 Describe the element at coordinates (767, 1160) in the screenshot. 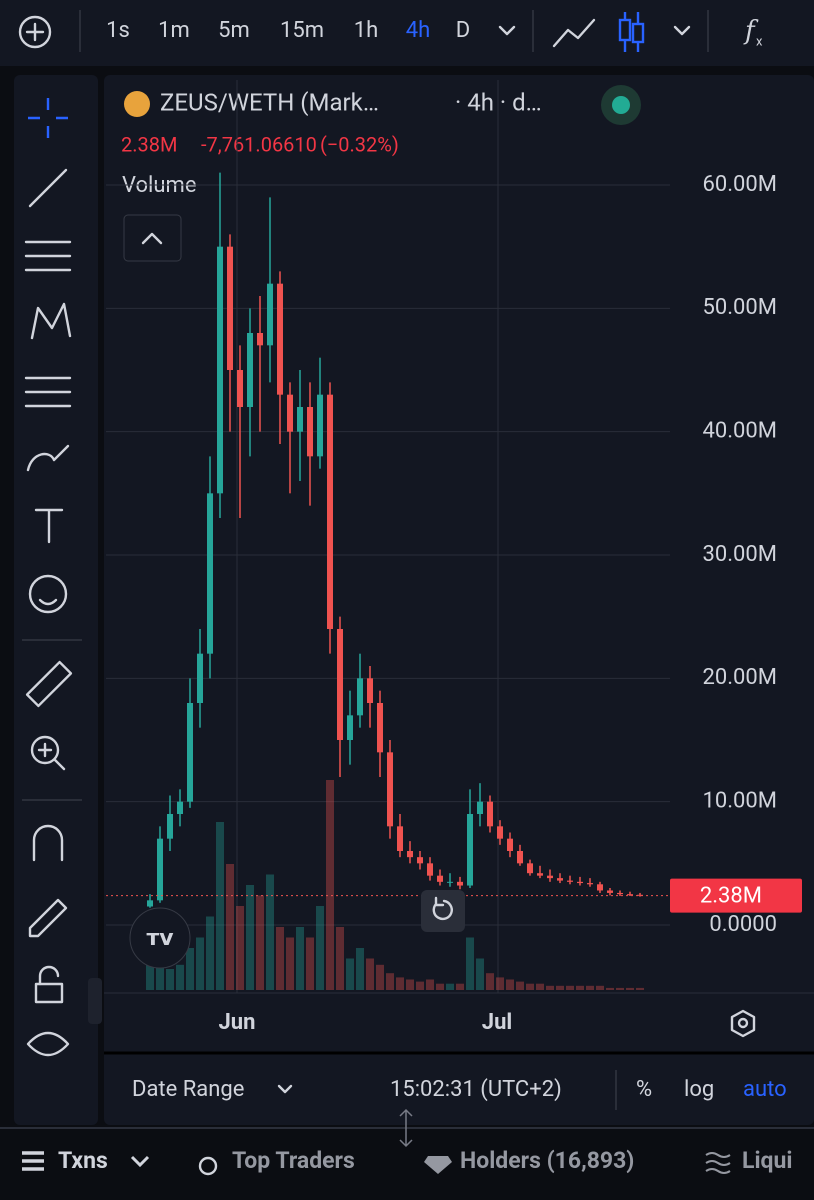

I see `tab-liquidity: Liqui` at that location.